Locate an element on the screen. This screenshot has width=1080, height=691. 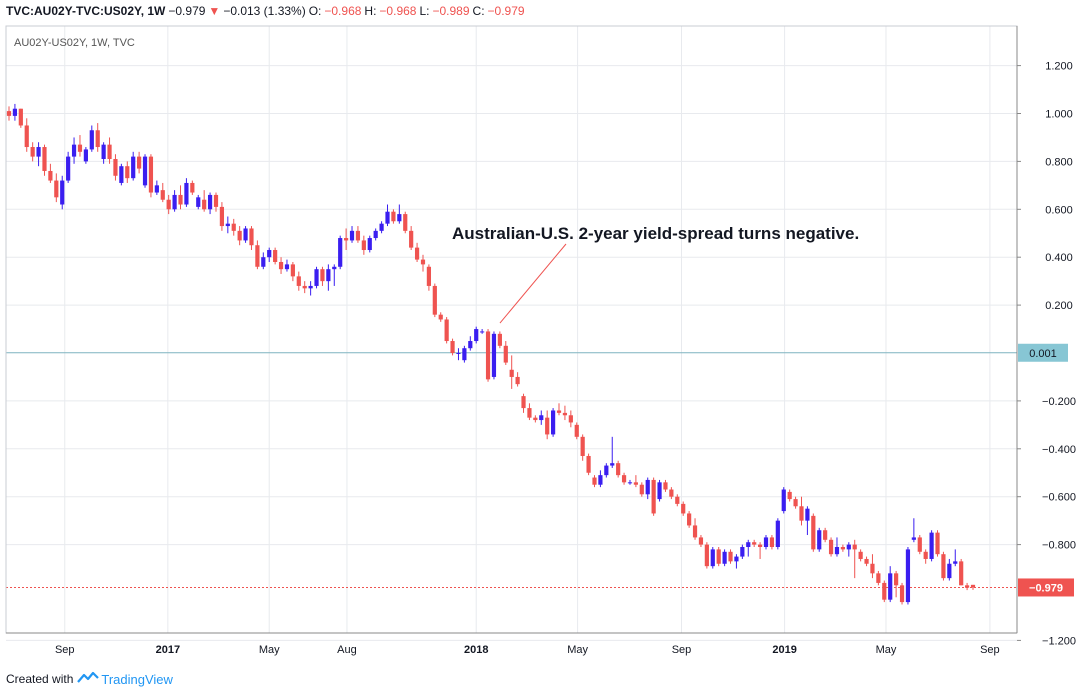
tradingview-logo-icon is located at coordinates (88, 679).